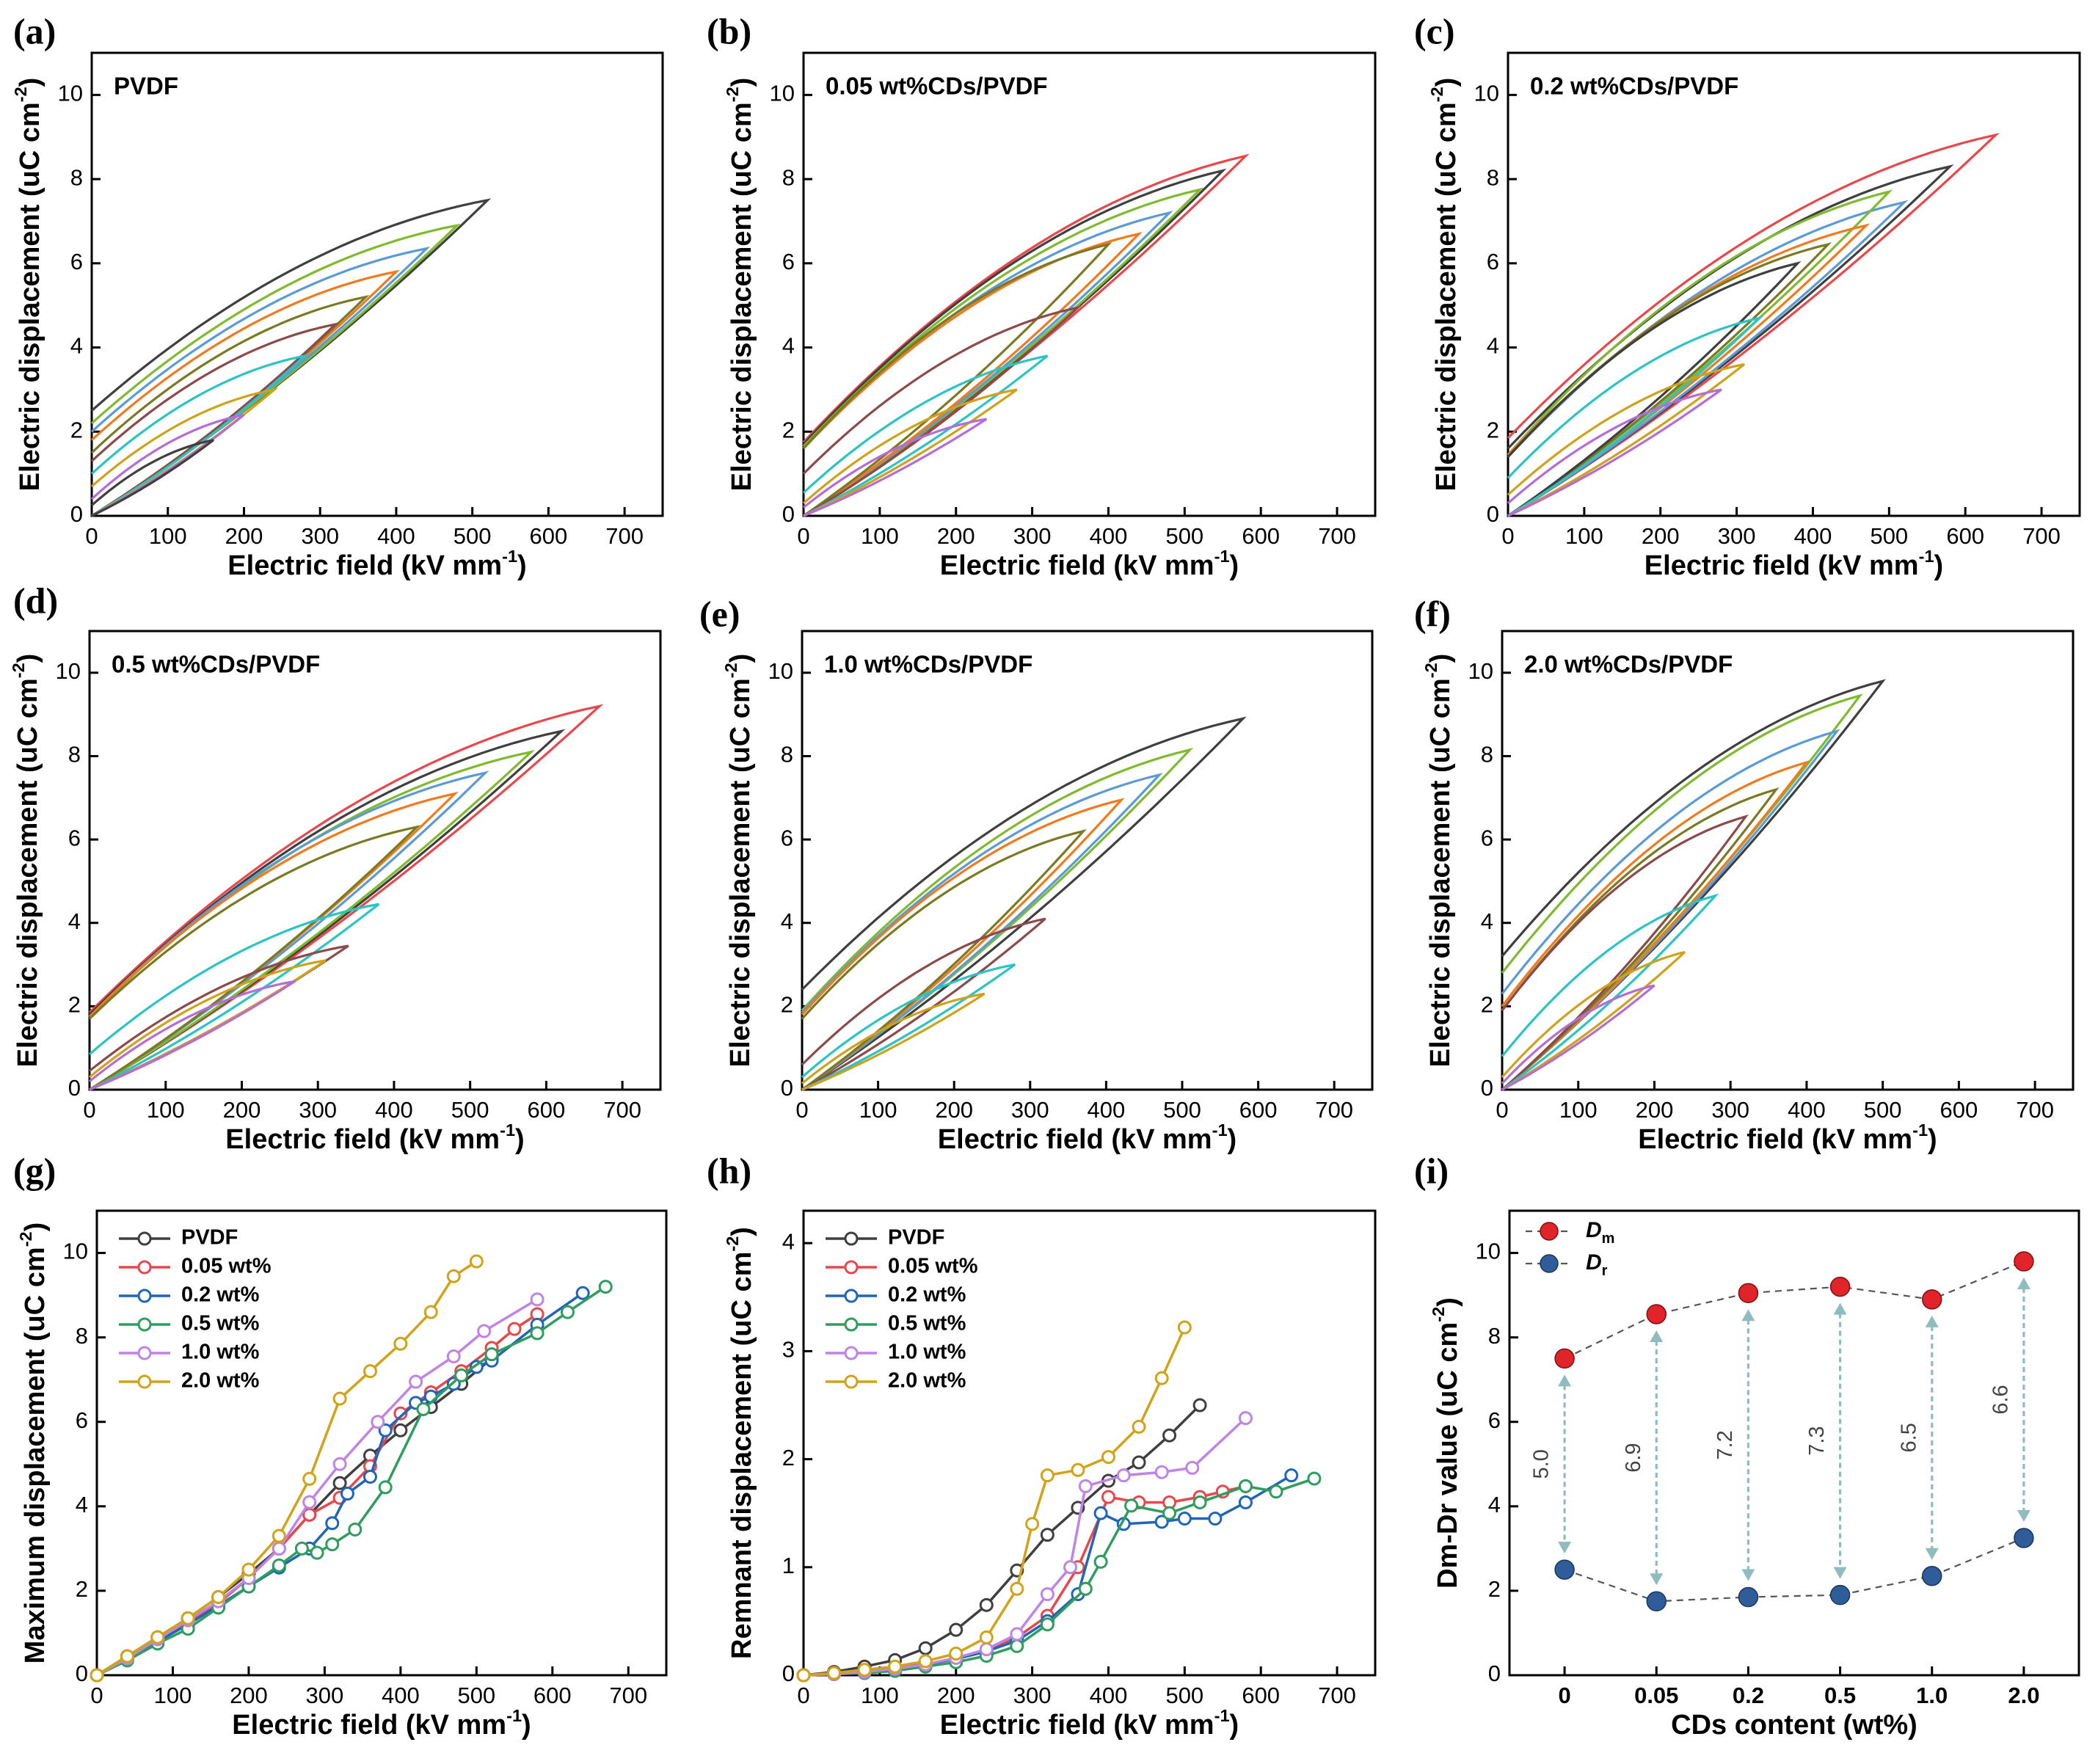 The height and width of the screenshot is (1764, 2098). What do you see at coordinates (1258, 1110) in the screenshot?
I see `panel-e-x-tick-label: 600` at bounding box center [1258, 1110].